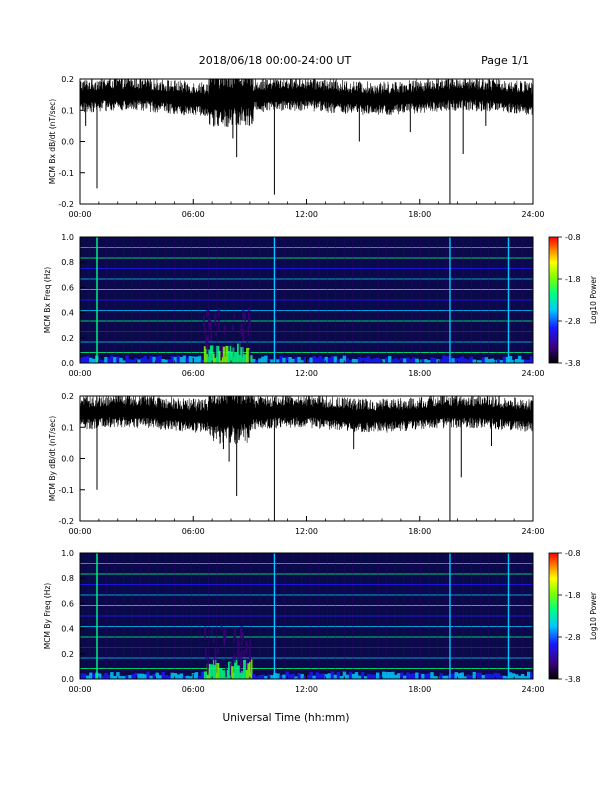  Describe the element at coordinates (532, 373) in the screenshot. I see `x-tick-label: 24:00` at that location.